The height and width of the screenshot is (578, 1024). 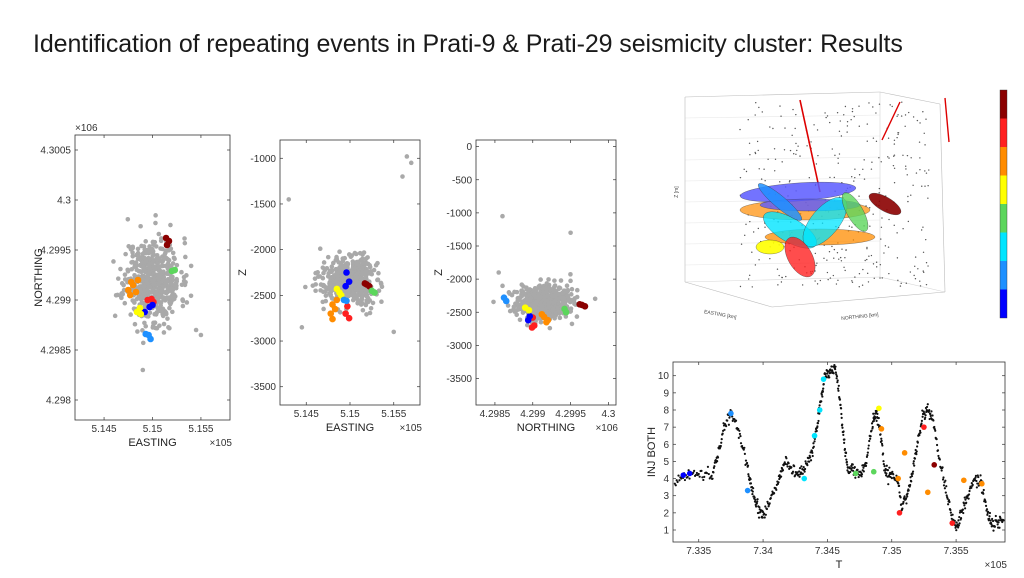 What do you see at coordinates (827, 551) in the screenshot?
I see `x-tick-label: 7.345` at bounding box center [827, 551].